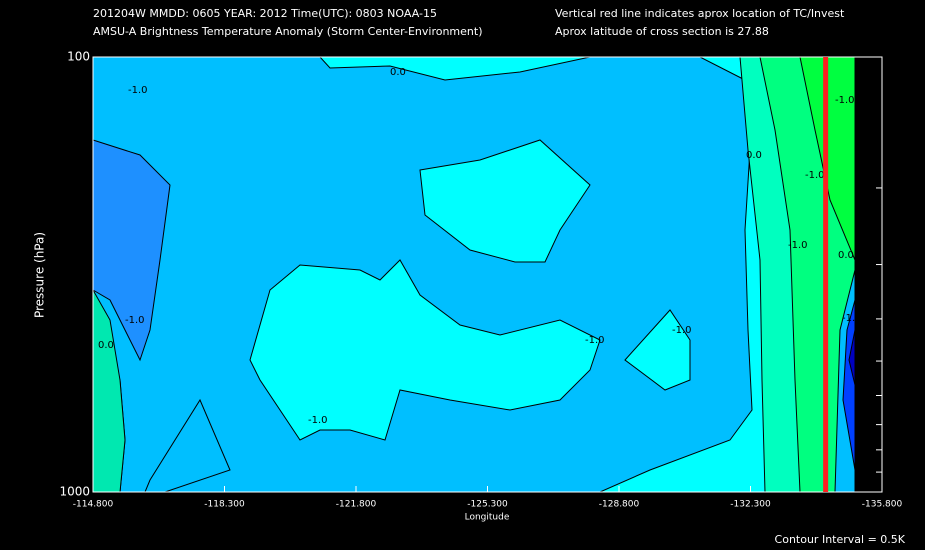 Image resolution: width=925 pixels, height=550 pixels. Describe the element at coordinates (487, 505) in the screenshot. I see `x-tick-label: -125.300` at that location.